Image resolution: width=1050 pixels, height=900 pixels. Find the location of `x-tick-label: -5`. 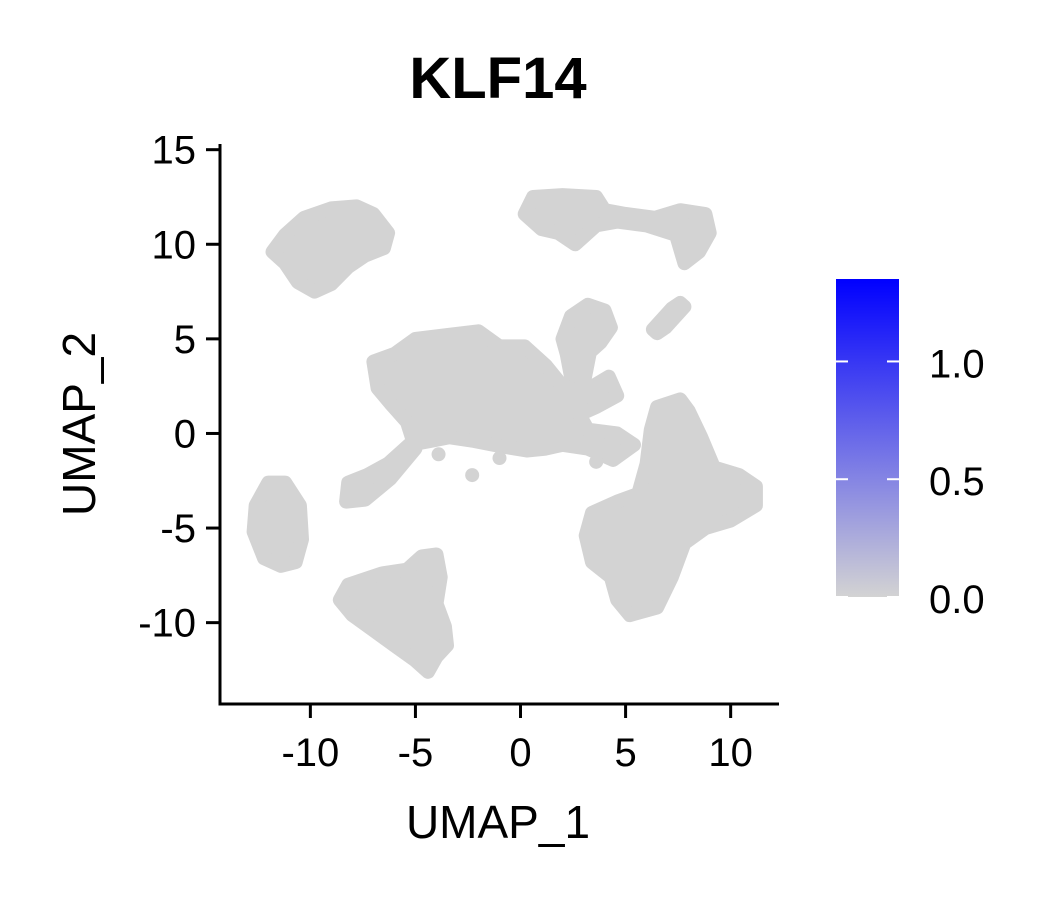

x-tick-label: -5 is located at coordinates (416, 753).